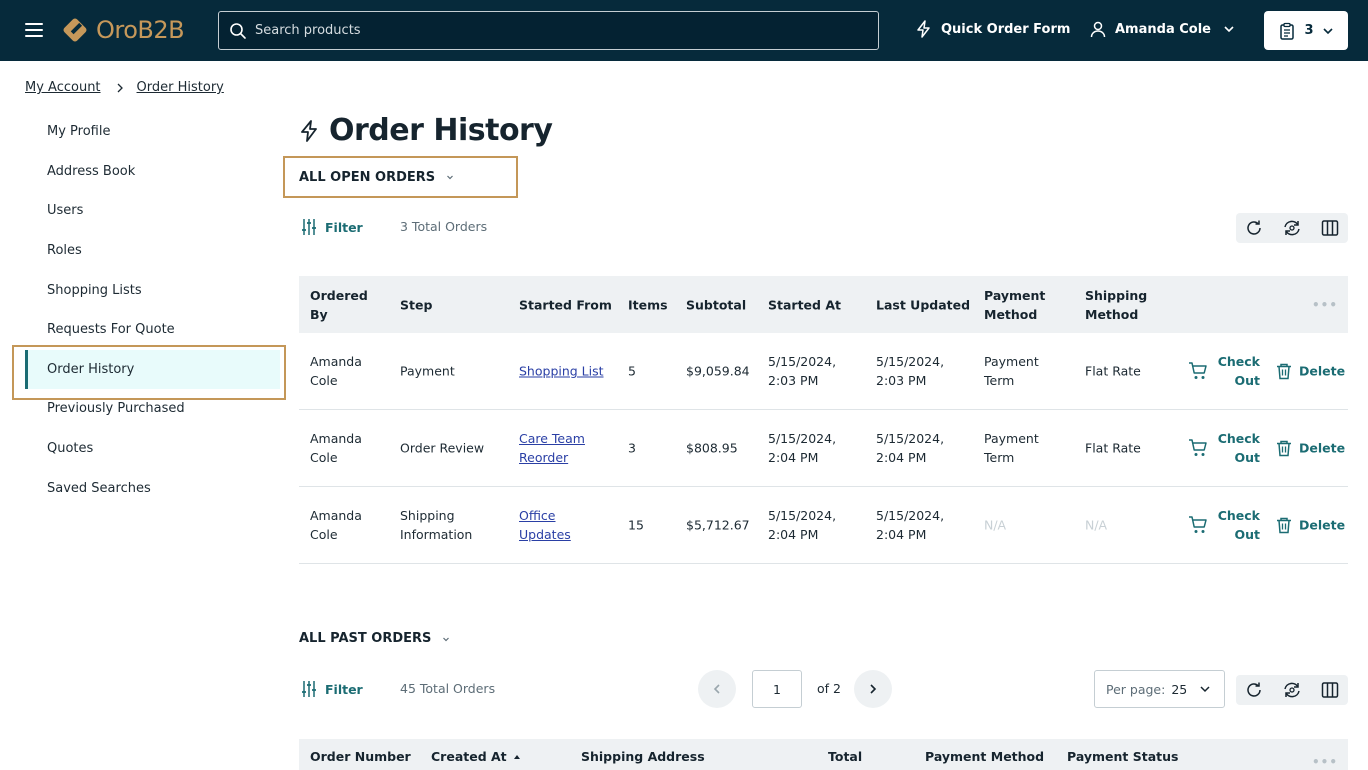  I want to click on breadcrumb-my-account: My Account, so click(63, 87).